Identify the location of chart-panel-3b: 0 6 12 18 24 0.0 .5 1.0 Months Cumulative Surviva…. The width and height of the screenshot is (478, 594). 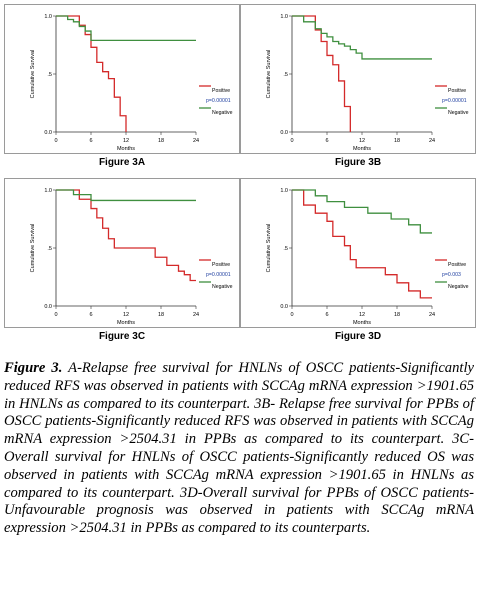
(358, 87).